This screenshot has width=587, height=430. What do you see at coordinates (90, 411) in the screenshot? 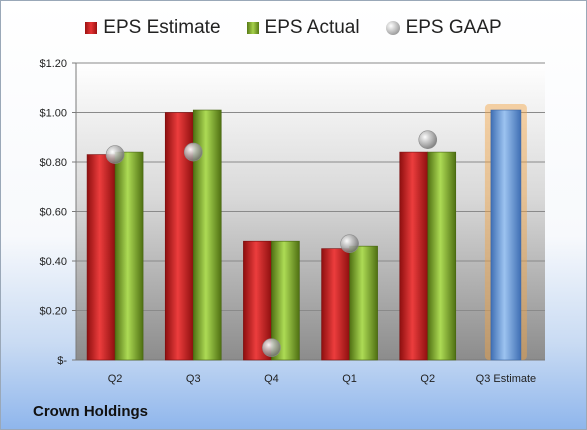
I see `company-name: Crown Holdings` at bounding box center [90, 411].